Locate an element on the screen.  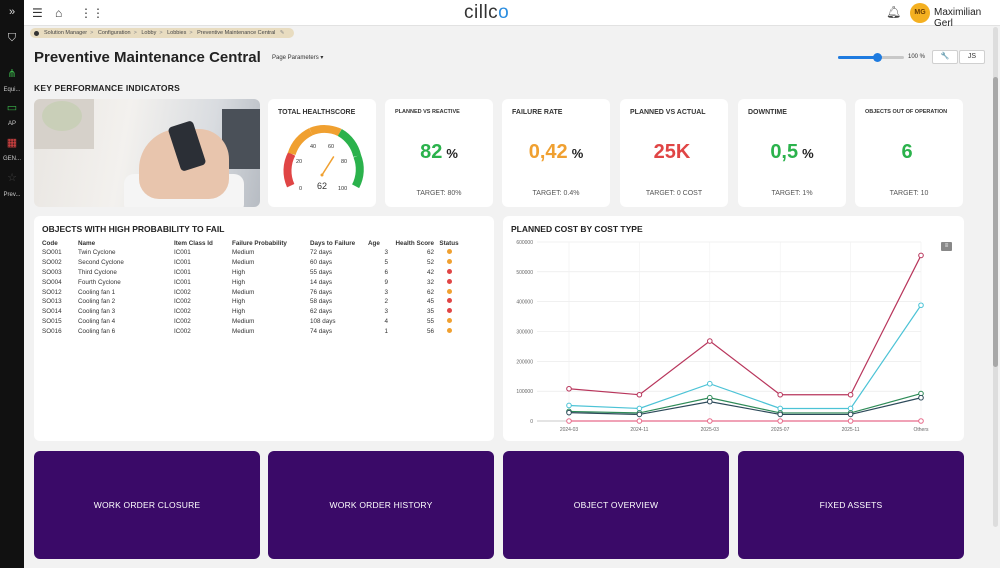
kpi-card-objects-out-of-operation: OBJECTS OUT OF OPERATION 6 TARGET: 10 is located at coordinates (909, 153).